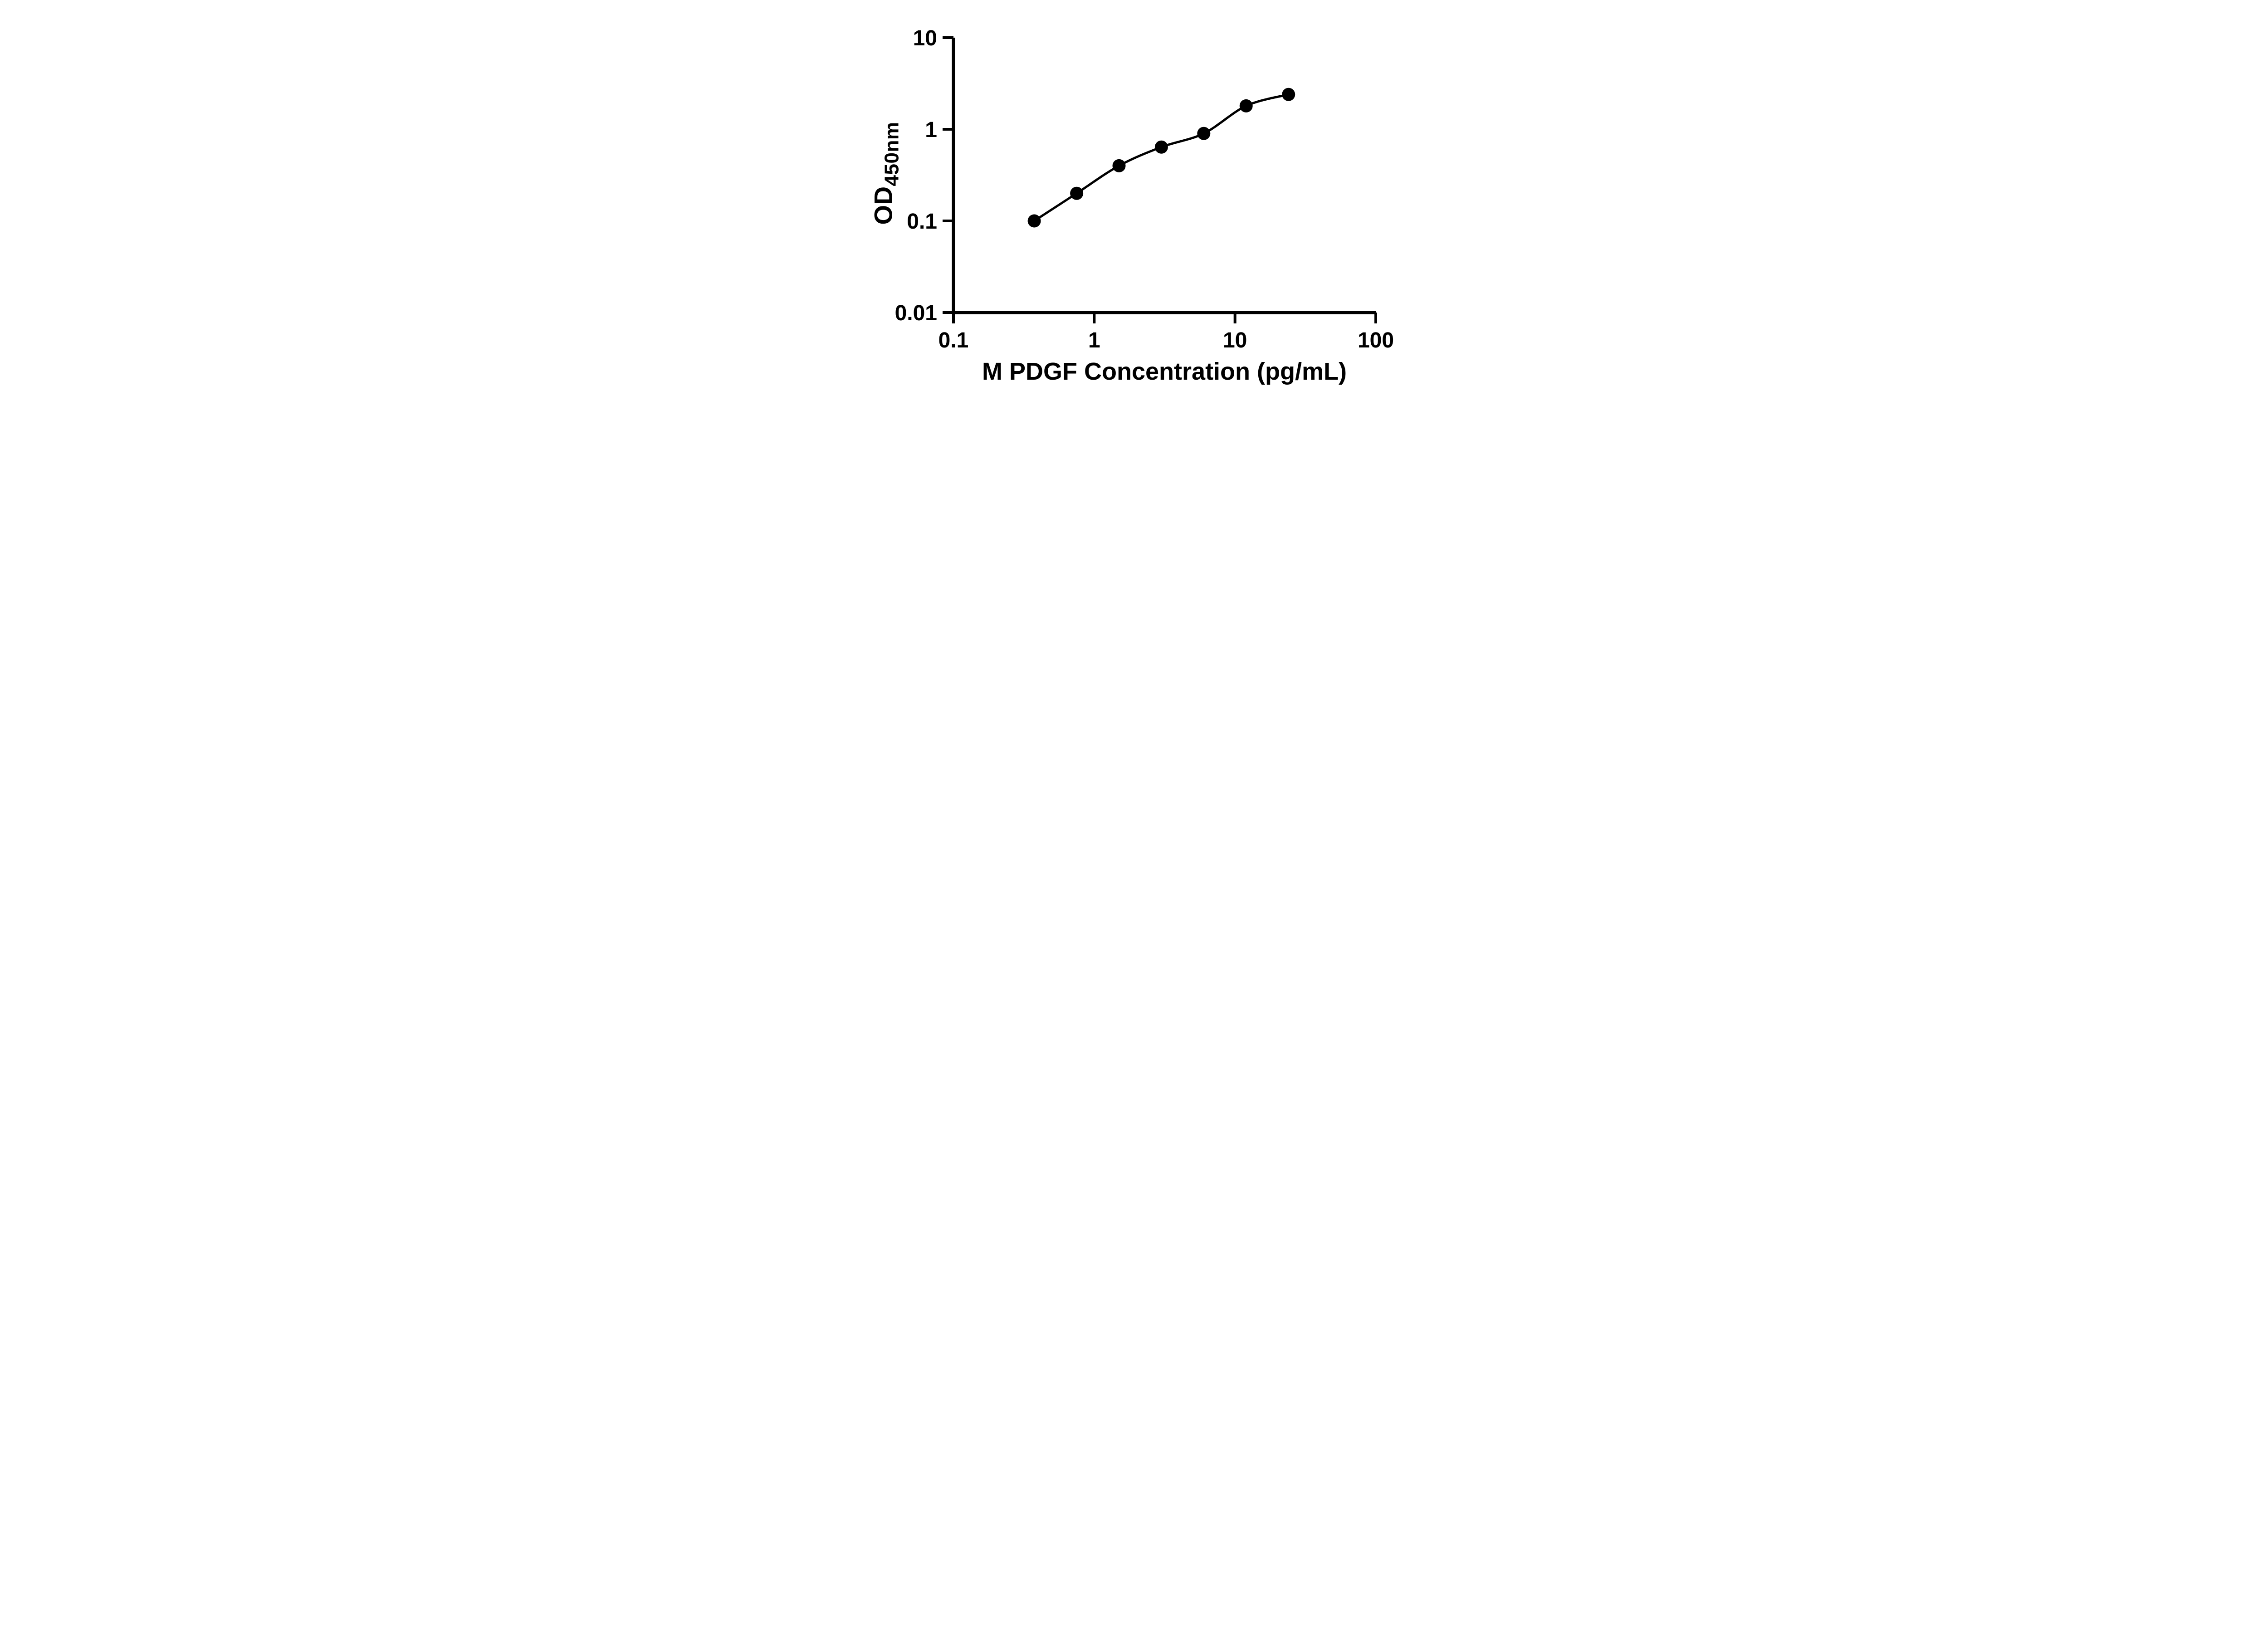 The image size is (2268, 1633). What do you see at coordinates (1234, 340) in the screenshot?
I see `x-axis-tick-label: 10` at bounding box center [1234, 340].